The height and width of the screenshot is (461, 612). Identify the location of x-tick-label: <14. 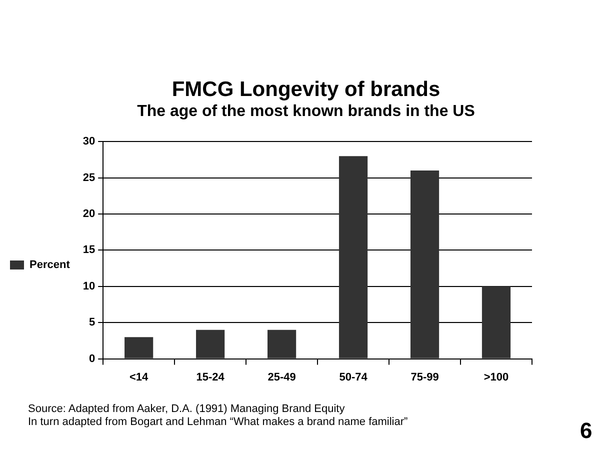
(139, 377).